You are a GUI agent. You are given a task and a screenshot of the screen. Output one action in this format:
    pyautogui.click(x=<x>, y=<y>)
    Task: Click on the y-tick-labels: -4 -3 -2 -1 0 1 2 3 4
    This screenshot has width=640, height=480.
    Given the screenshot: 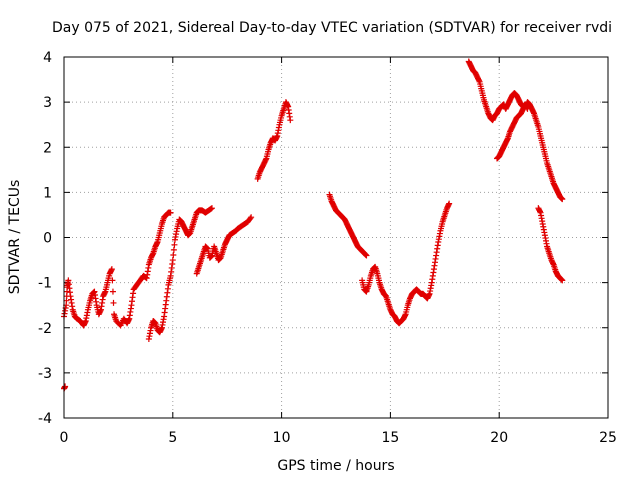 What is the action you would take?
    pyautogui.click(x=45, y=238)
    